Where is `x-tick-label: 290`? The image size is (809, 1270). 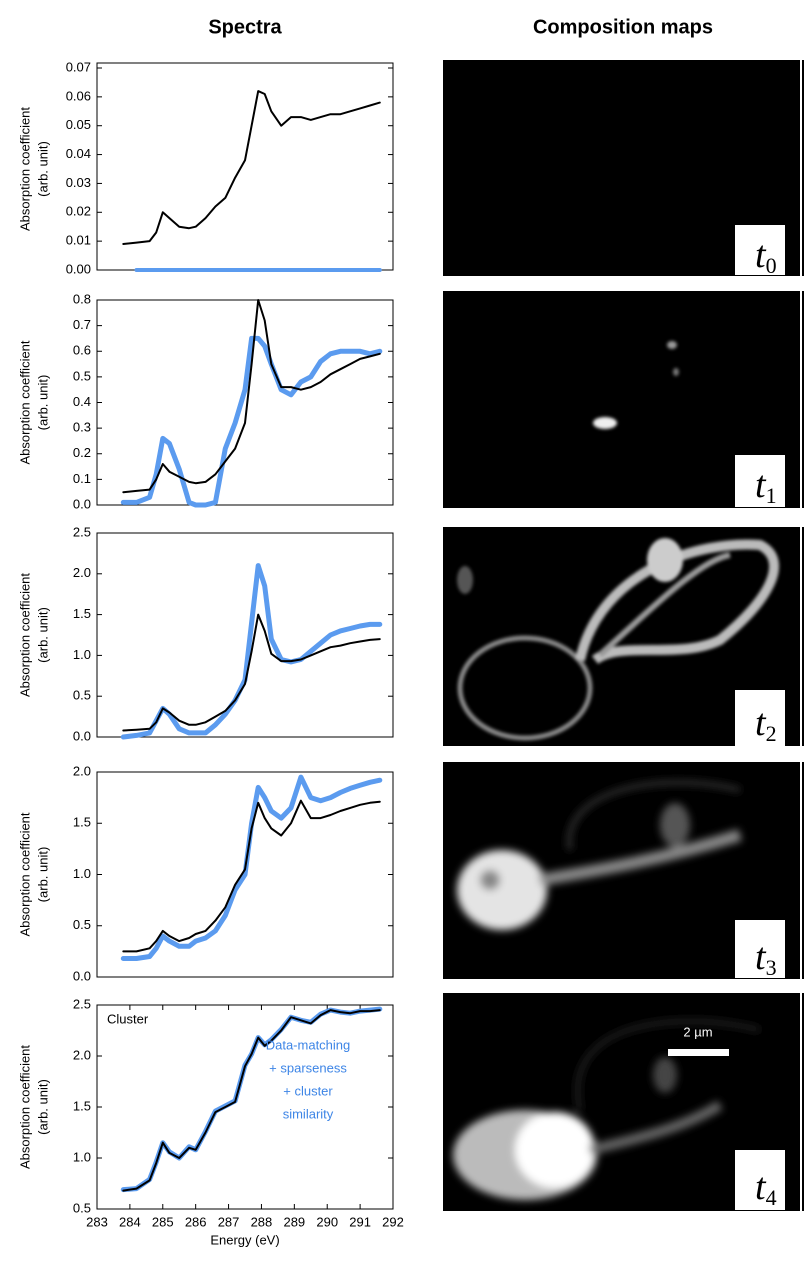
x-tick-label: 290 is located at coordinates (327, 1221).